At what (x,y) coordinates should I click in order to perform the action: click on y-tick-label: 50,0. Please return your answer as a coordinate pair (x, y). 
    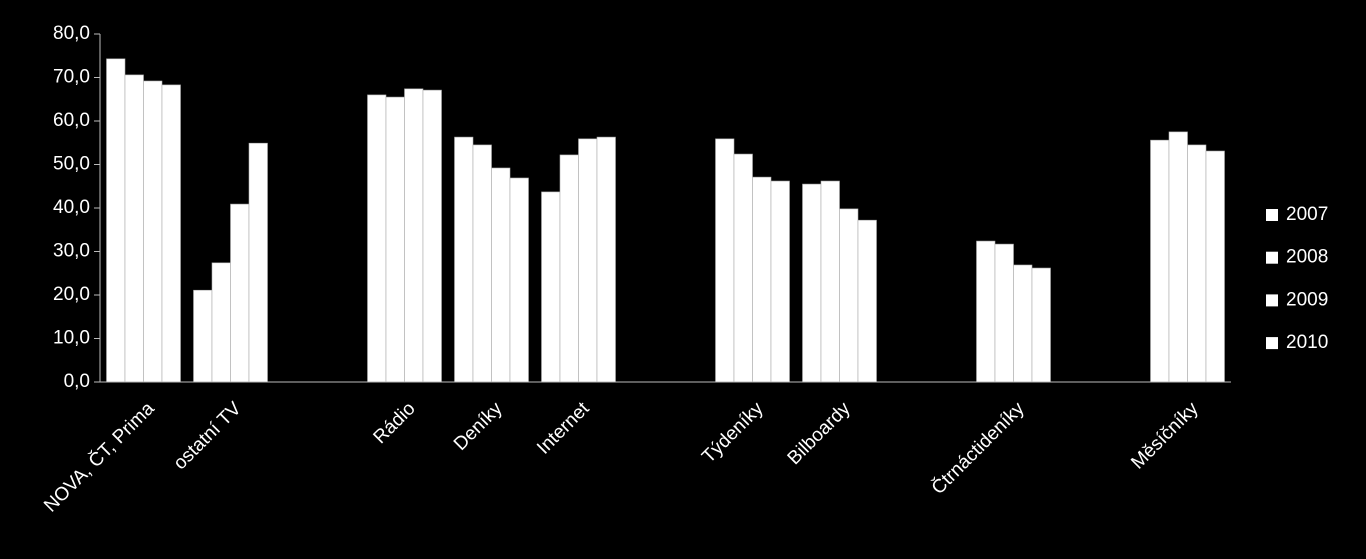
    Looking at the image, I should click on (71, 164).